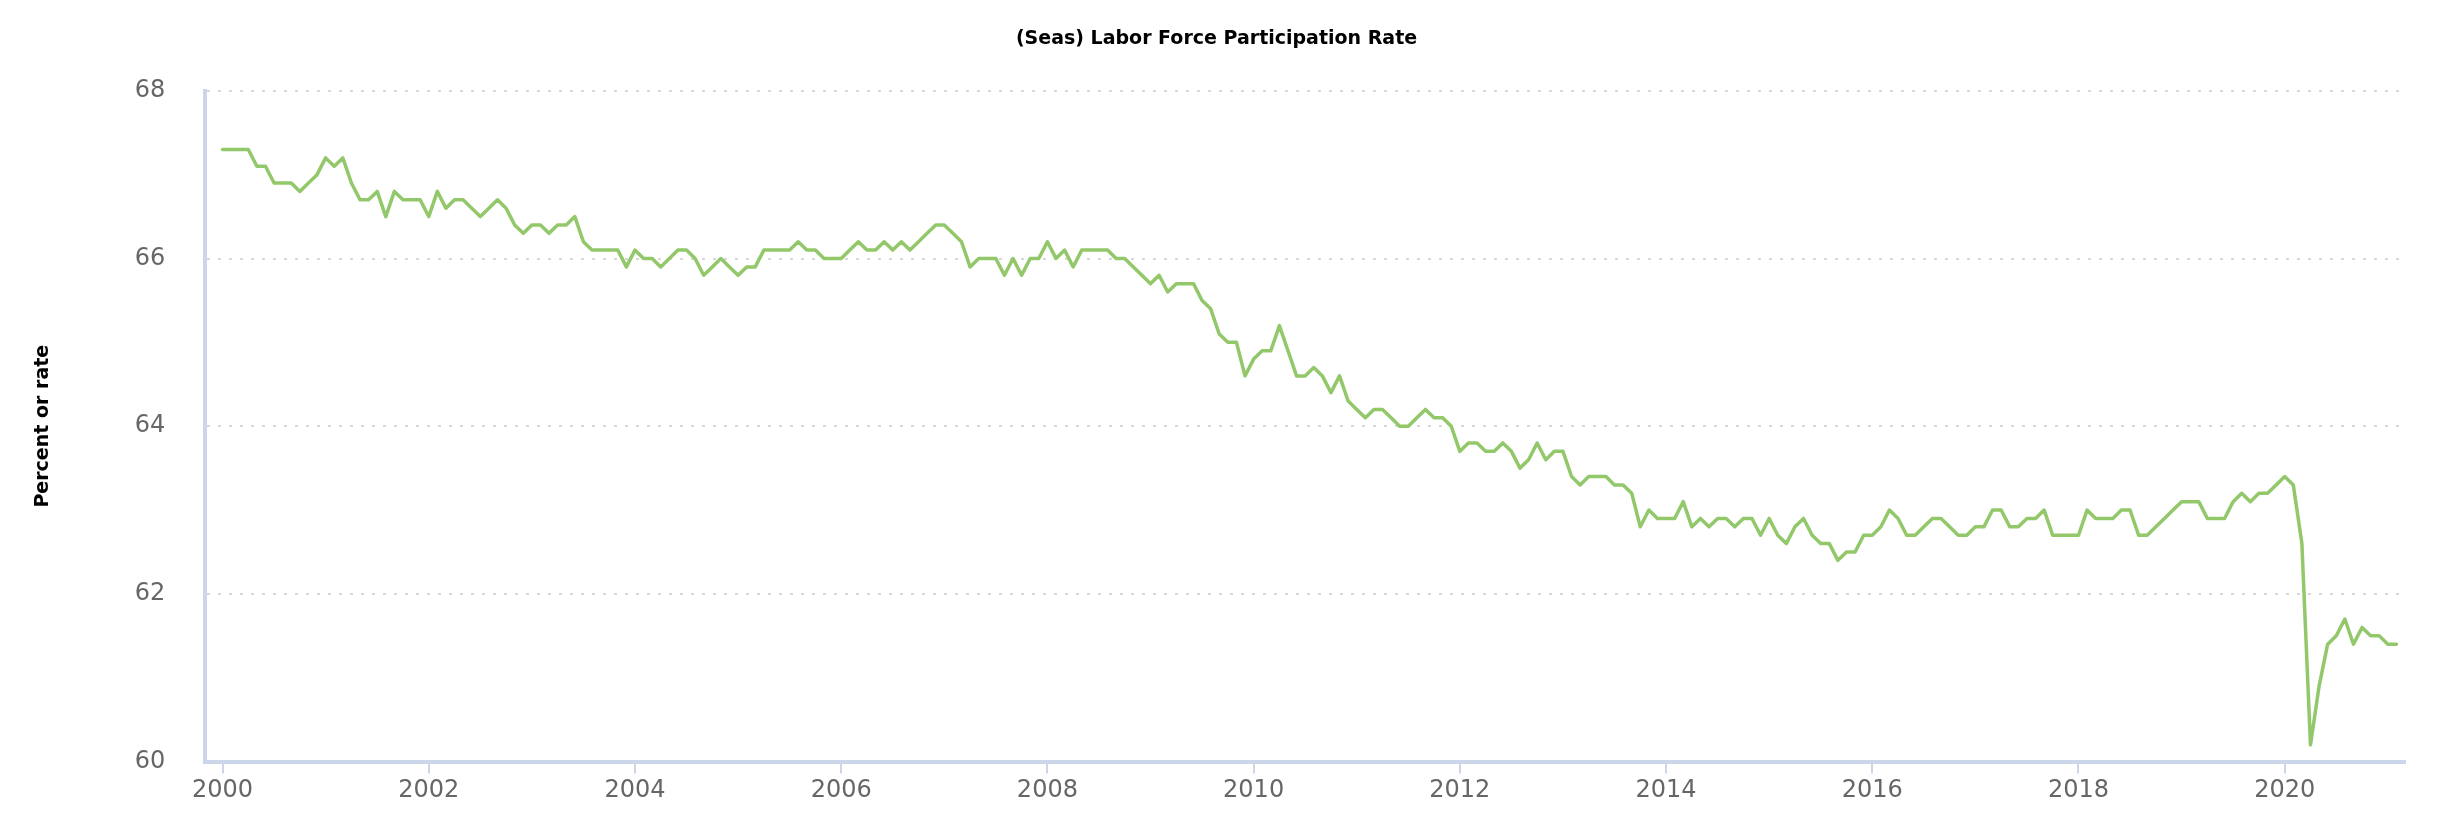 This screenshot has width=2453, height=824. I want to click on x-tick-label: 2016, so click(1872, 789).